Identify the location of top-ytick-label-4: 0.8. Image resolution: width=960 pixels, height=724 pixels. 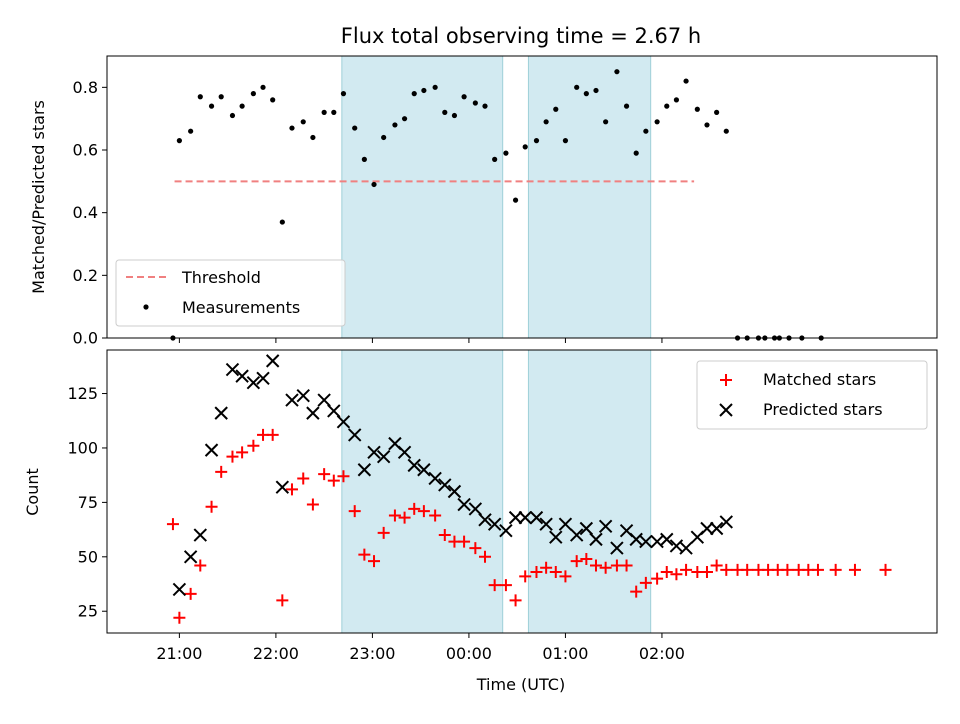
(85, 87).